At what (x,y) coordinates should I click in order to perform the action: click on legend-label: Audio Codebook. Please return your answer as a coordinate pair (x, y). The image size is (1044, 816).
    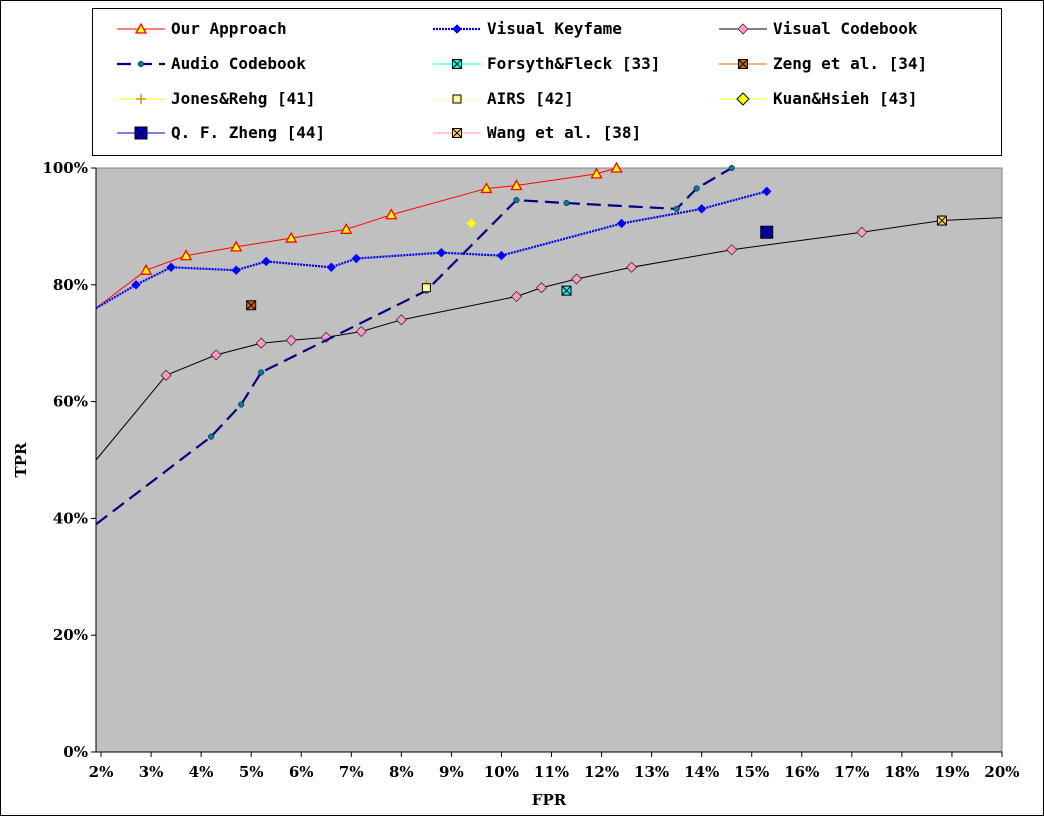
    Looking at the image, I should click on (238, 63).